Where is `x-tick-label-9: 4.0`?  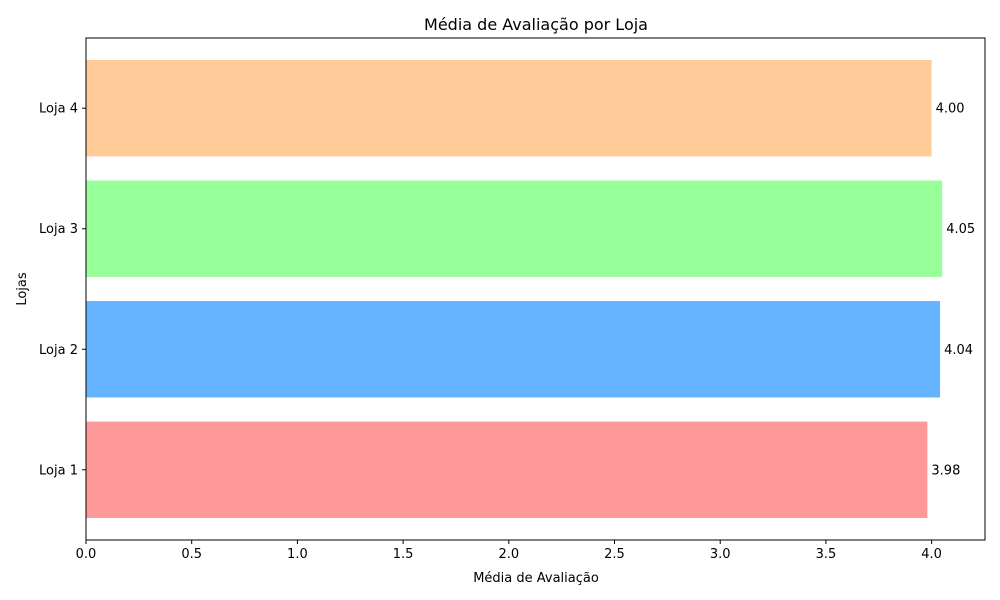
x-tick-label-9: 4.0 is located at coordinates (931, 554).